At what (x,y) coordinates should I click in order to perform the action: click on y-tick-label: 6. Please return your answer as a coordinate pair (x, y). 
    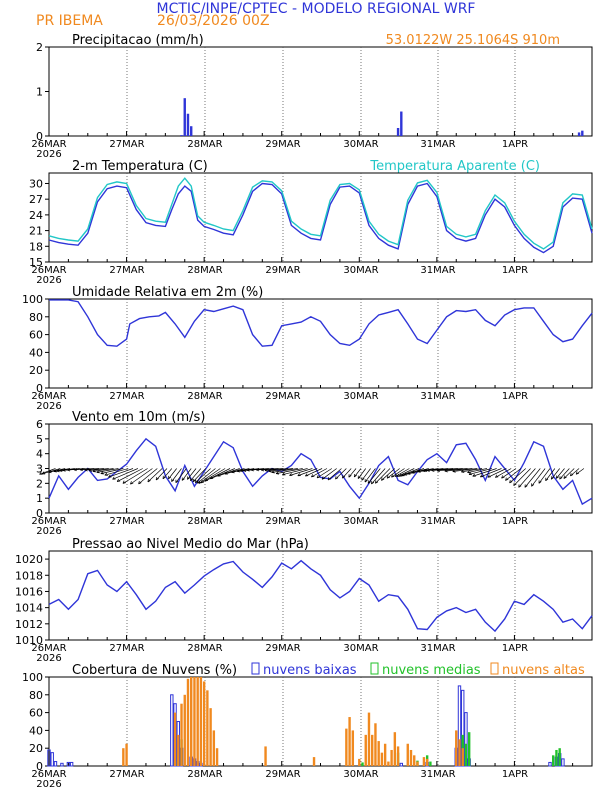
    Looking at the image, I should click on (39, 424).